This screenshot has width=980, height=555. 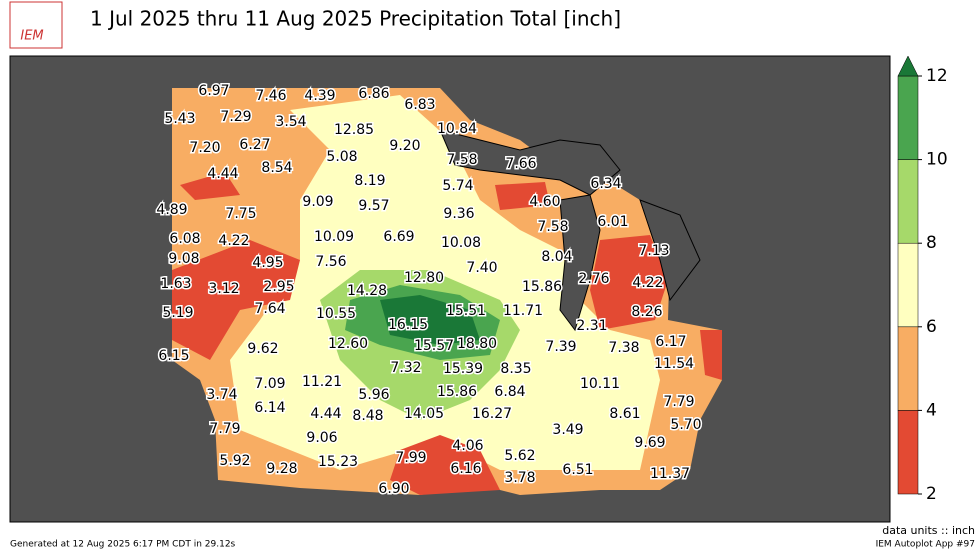 What do you see at coordinates (556, 257) in the screenshot?
I see `station-value: 8.04` at bounding box center [556, 257].